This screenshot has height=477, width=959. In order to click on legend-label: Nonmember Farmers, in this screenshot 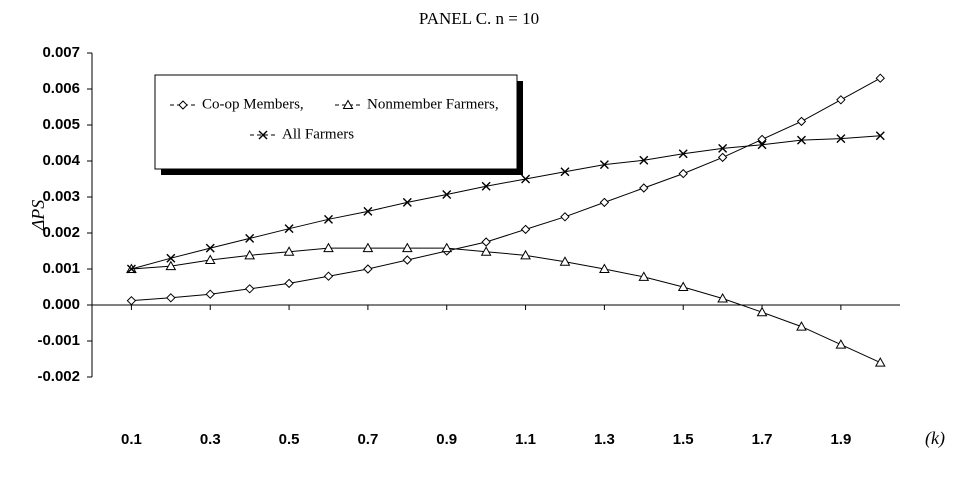, I will do `click(433, 104)`.